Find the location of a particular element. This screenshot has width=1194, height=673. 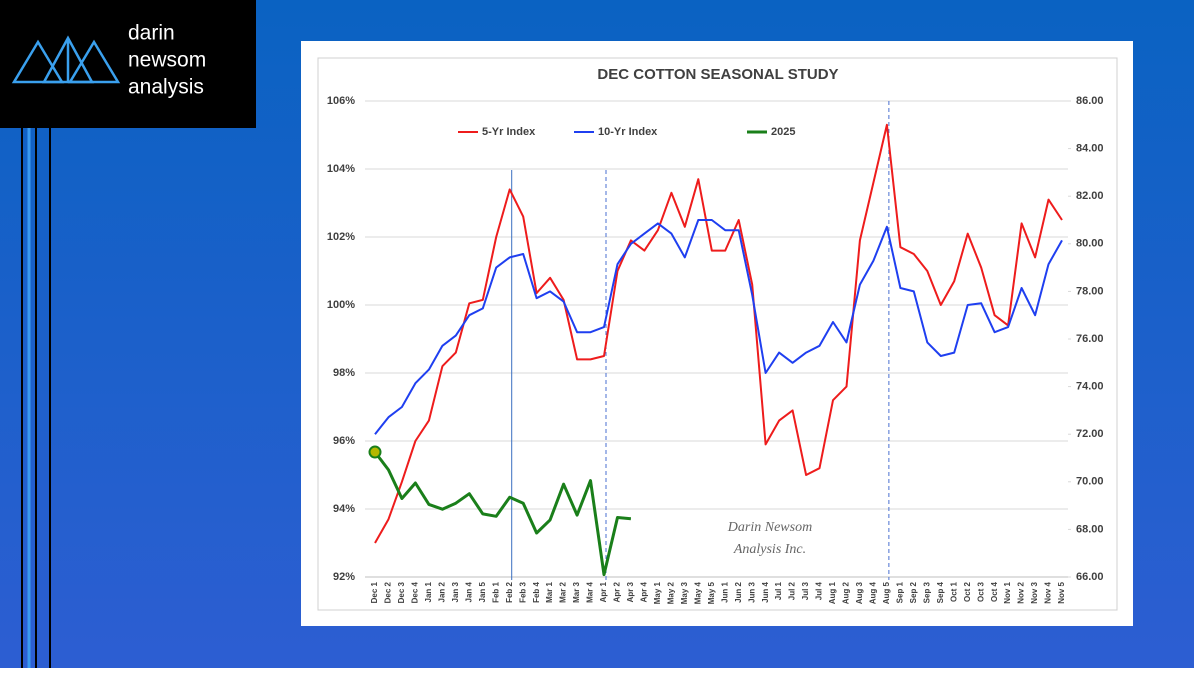

y-tick-label: 106% is located at coordinates (341, 101).